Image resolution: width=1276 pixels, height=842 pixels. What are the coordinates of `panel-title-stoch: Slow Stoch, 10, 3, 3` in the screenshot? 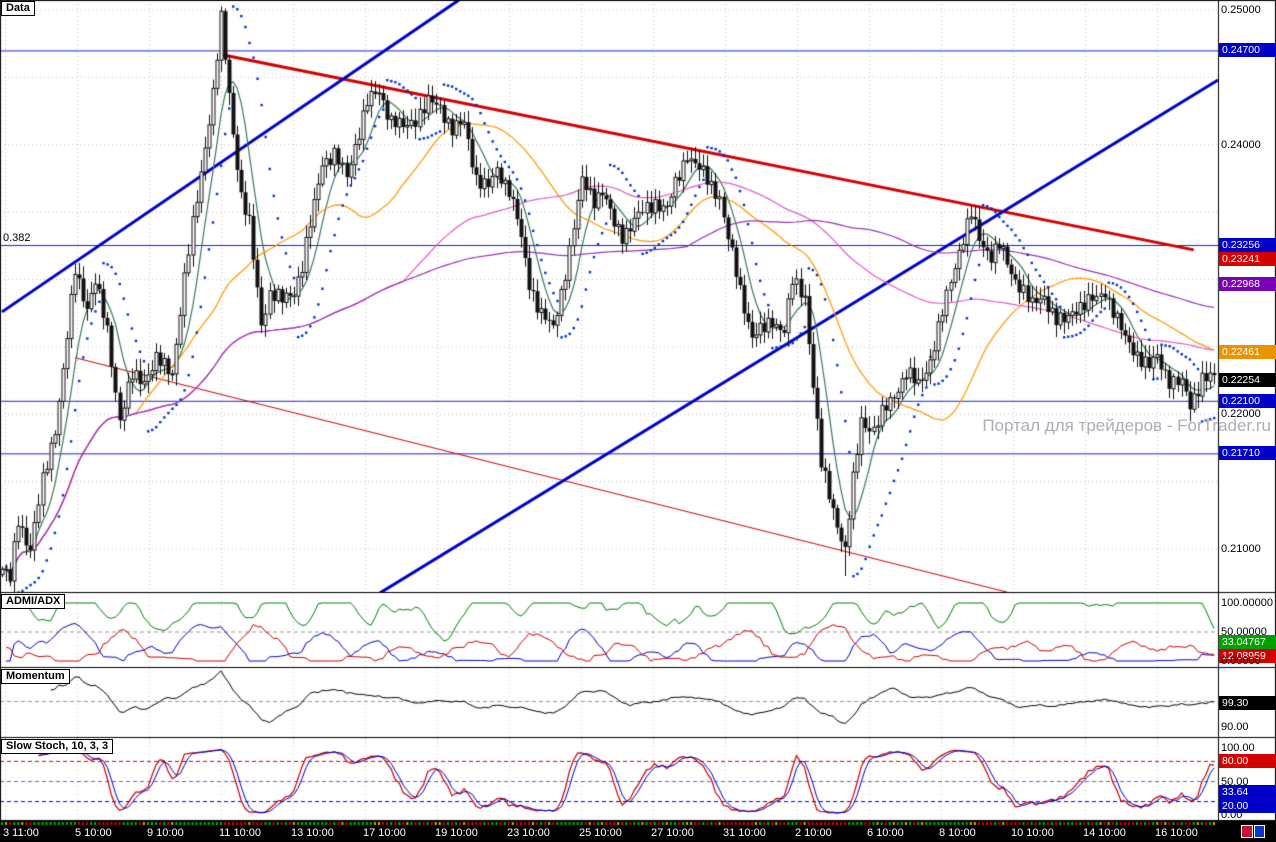 It's located at (57, 746).